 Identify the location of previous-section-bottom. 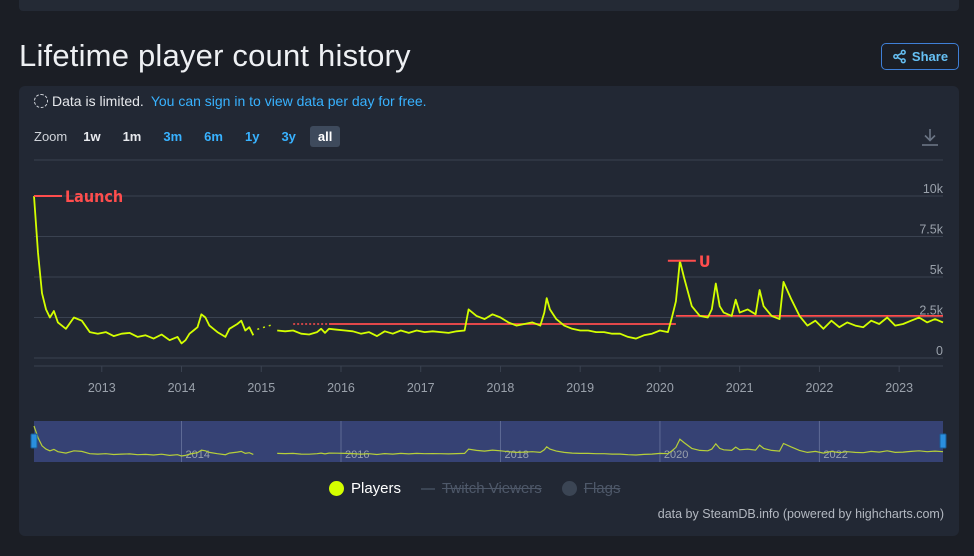
(489, 5).